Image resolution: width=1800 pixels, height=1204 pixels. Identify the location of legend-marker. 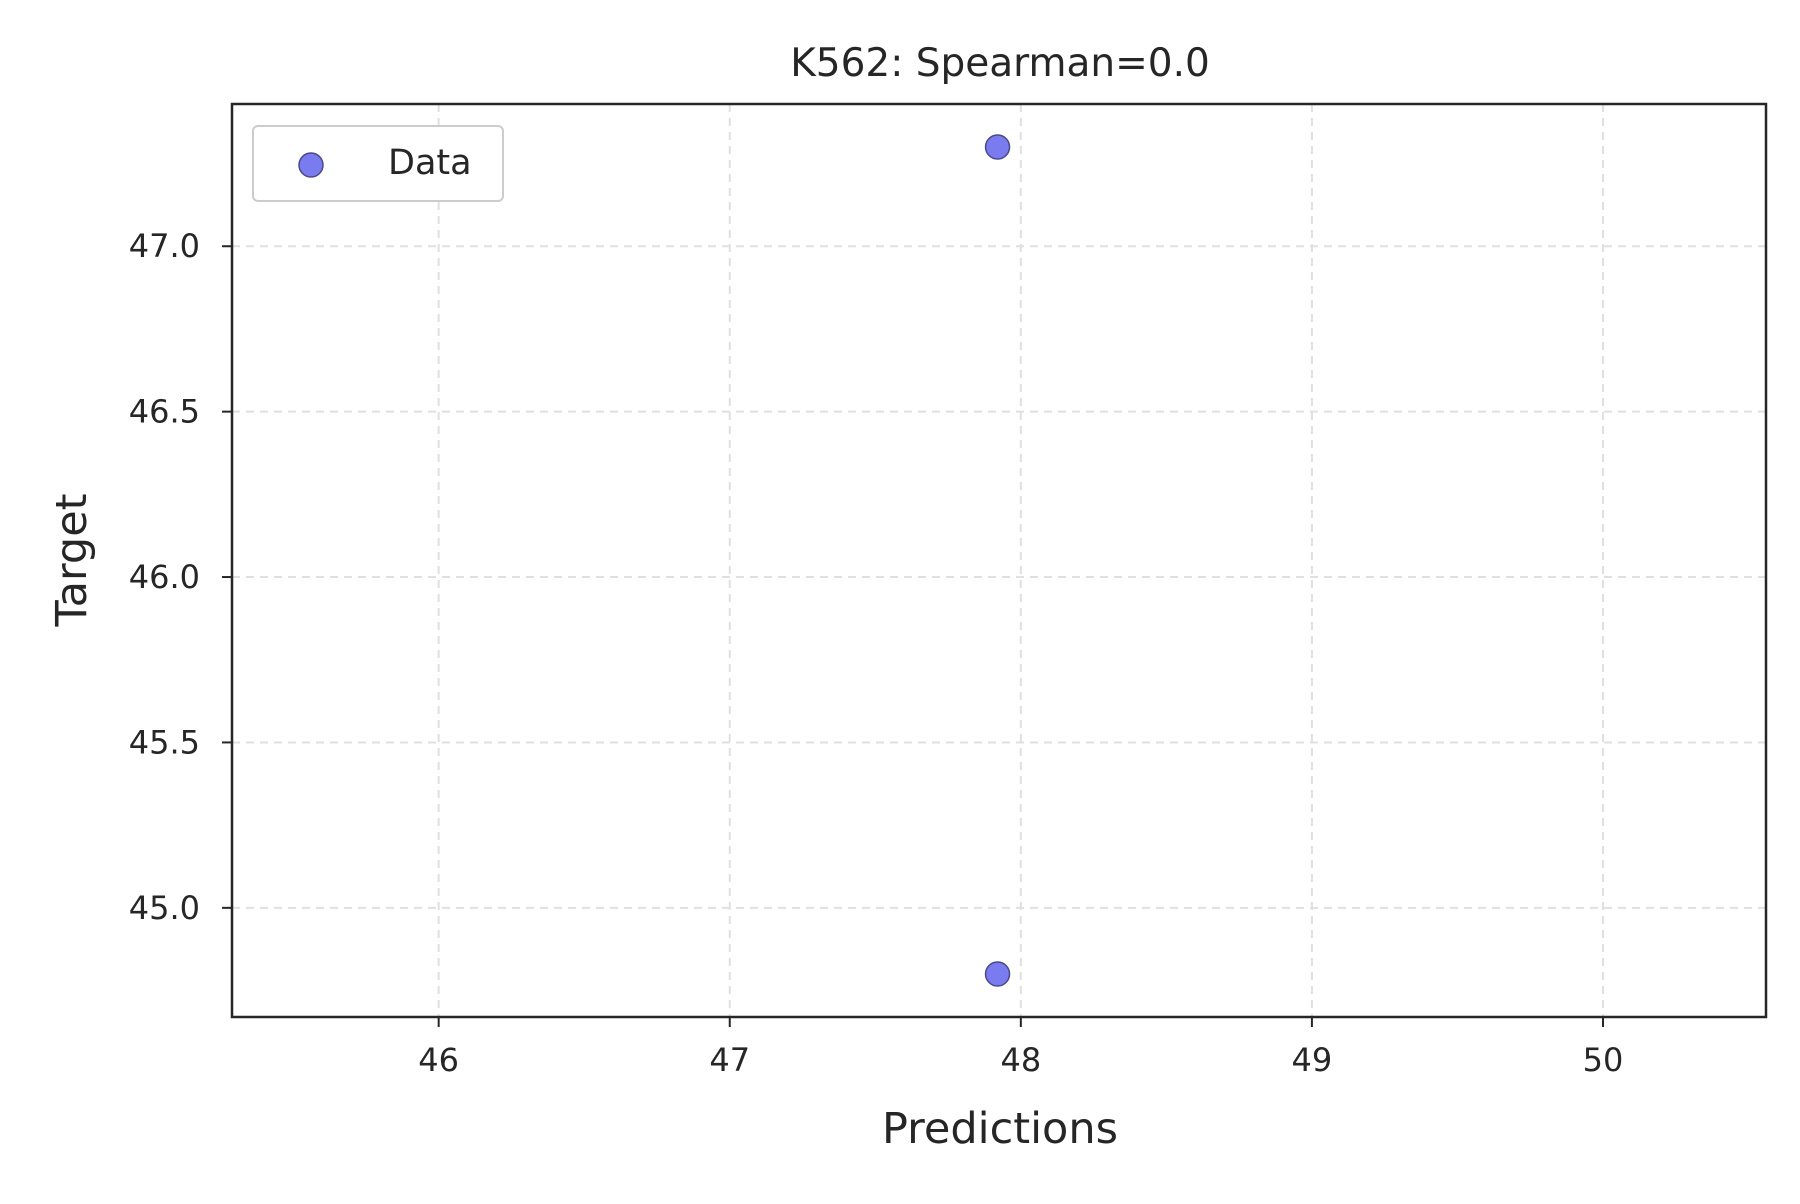
(311, 165).